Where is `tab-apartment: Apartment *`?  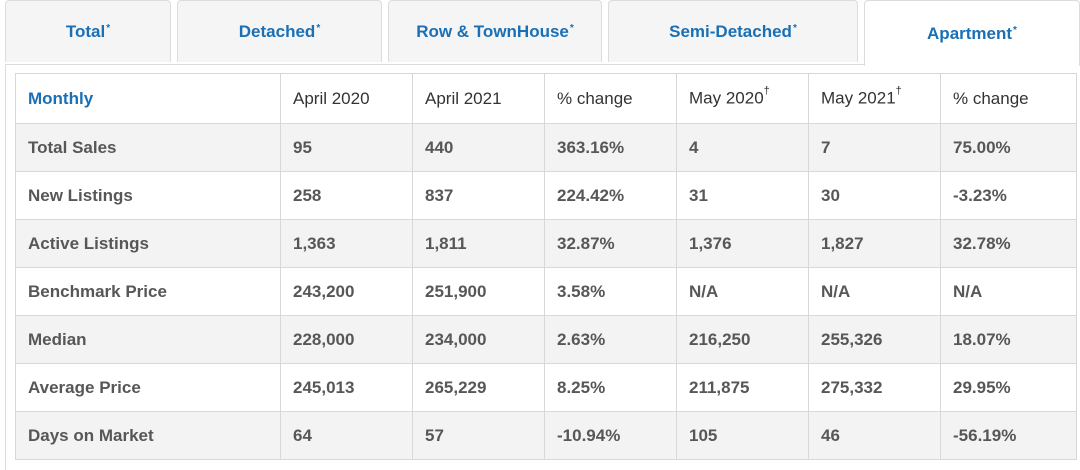
tab-apartment: Apartment * is located at coordinates (972, 33).